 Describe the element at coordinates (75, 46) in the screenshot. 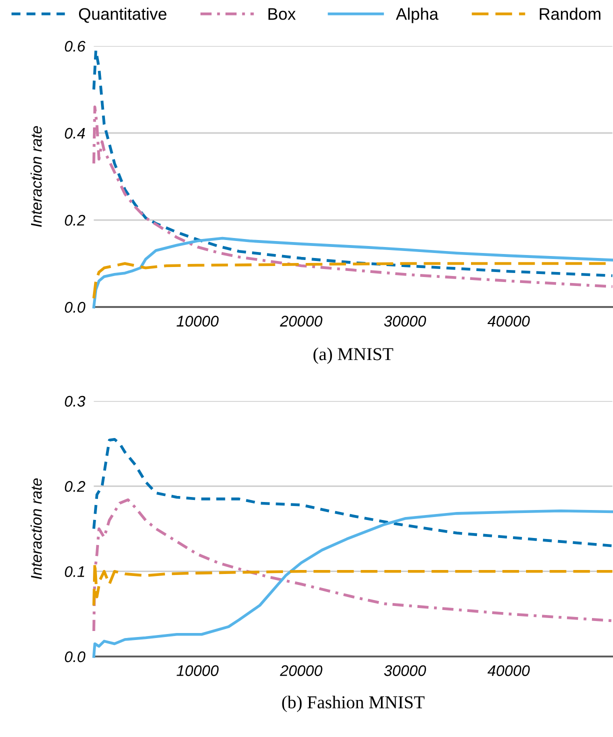

I see `y-tick-label: 0.6` at that location.